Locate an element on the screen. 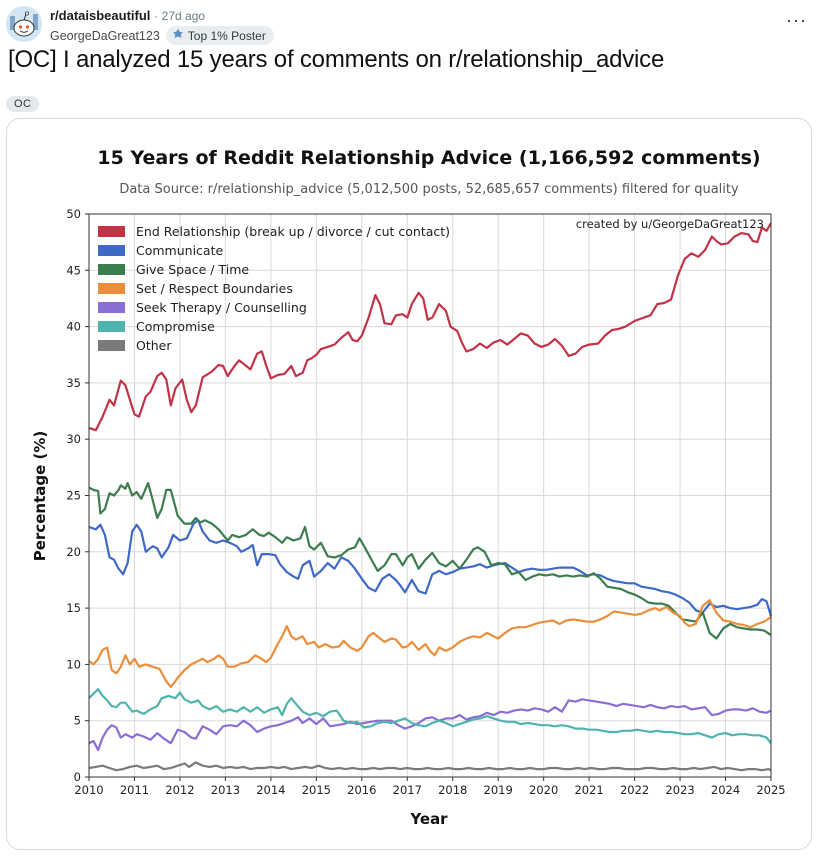 This screenshot has width=819, height=858. post-meta-line: r/dataisbeautiful · 27d ago is located at coordinates (127, 15).